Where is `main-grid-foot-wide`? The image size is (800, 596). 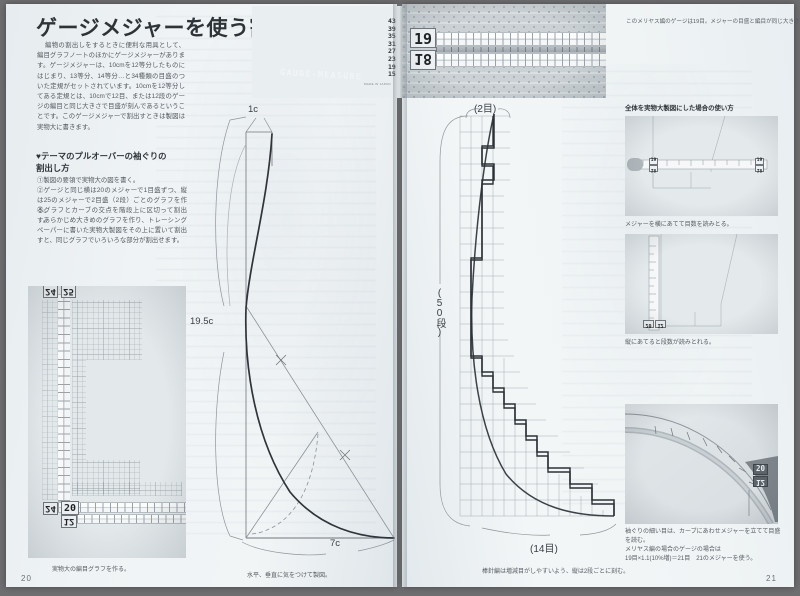 main-grid-foot-wide is located at coordinates (127, 489).